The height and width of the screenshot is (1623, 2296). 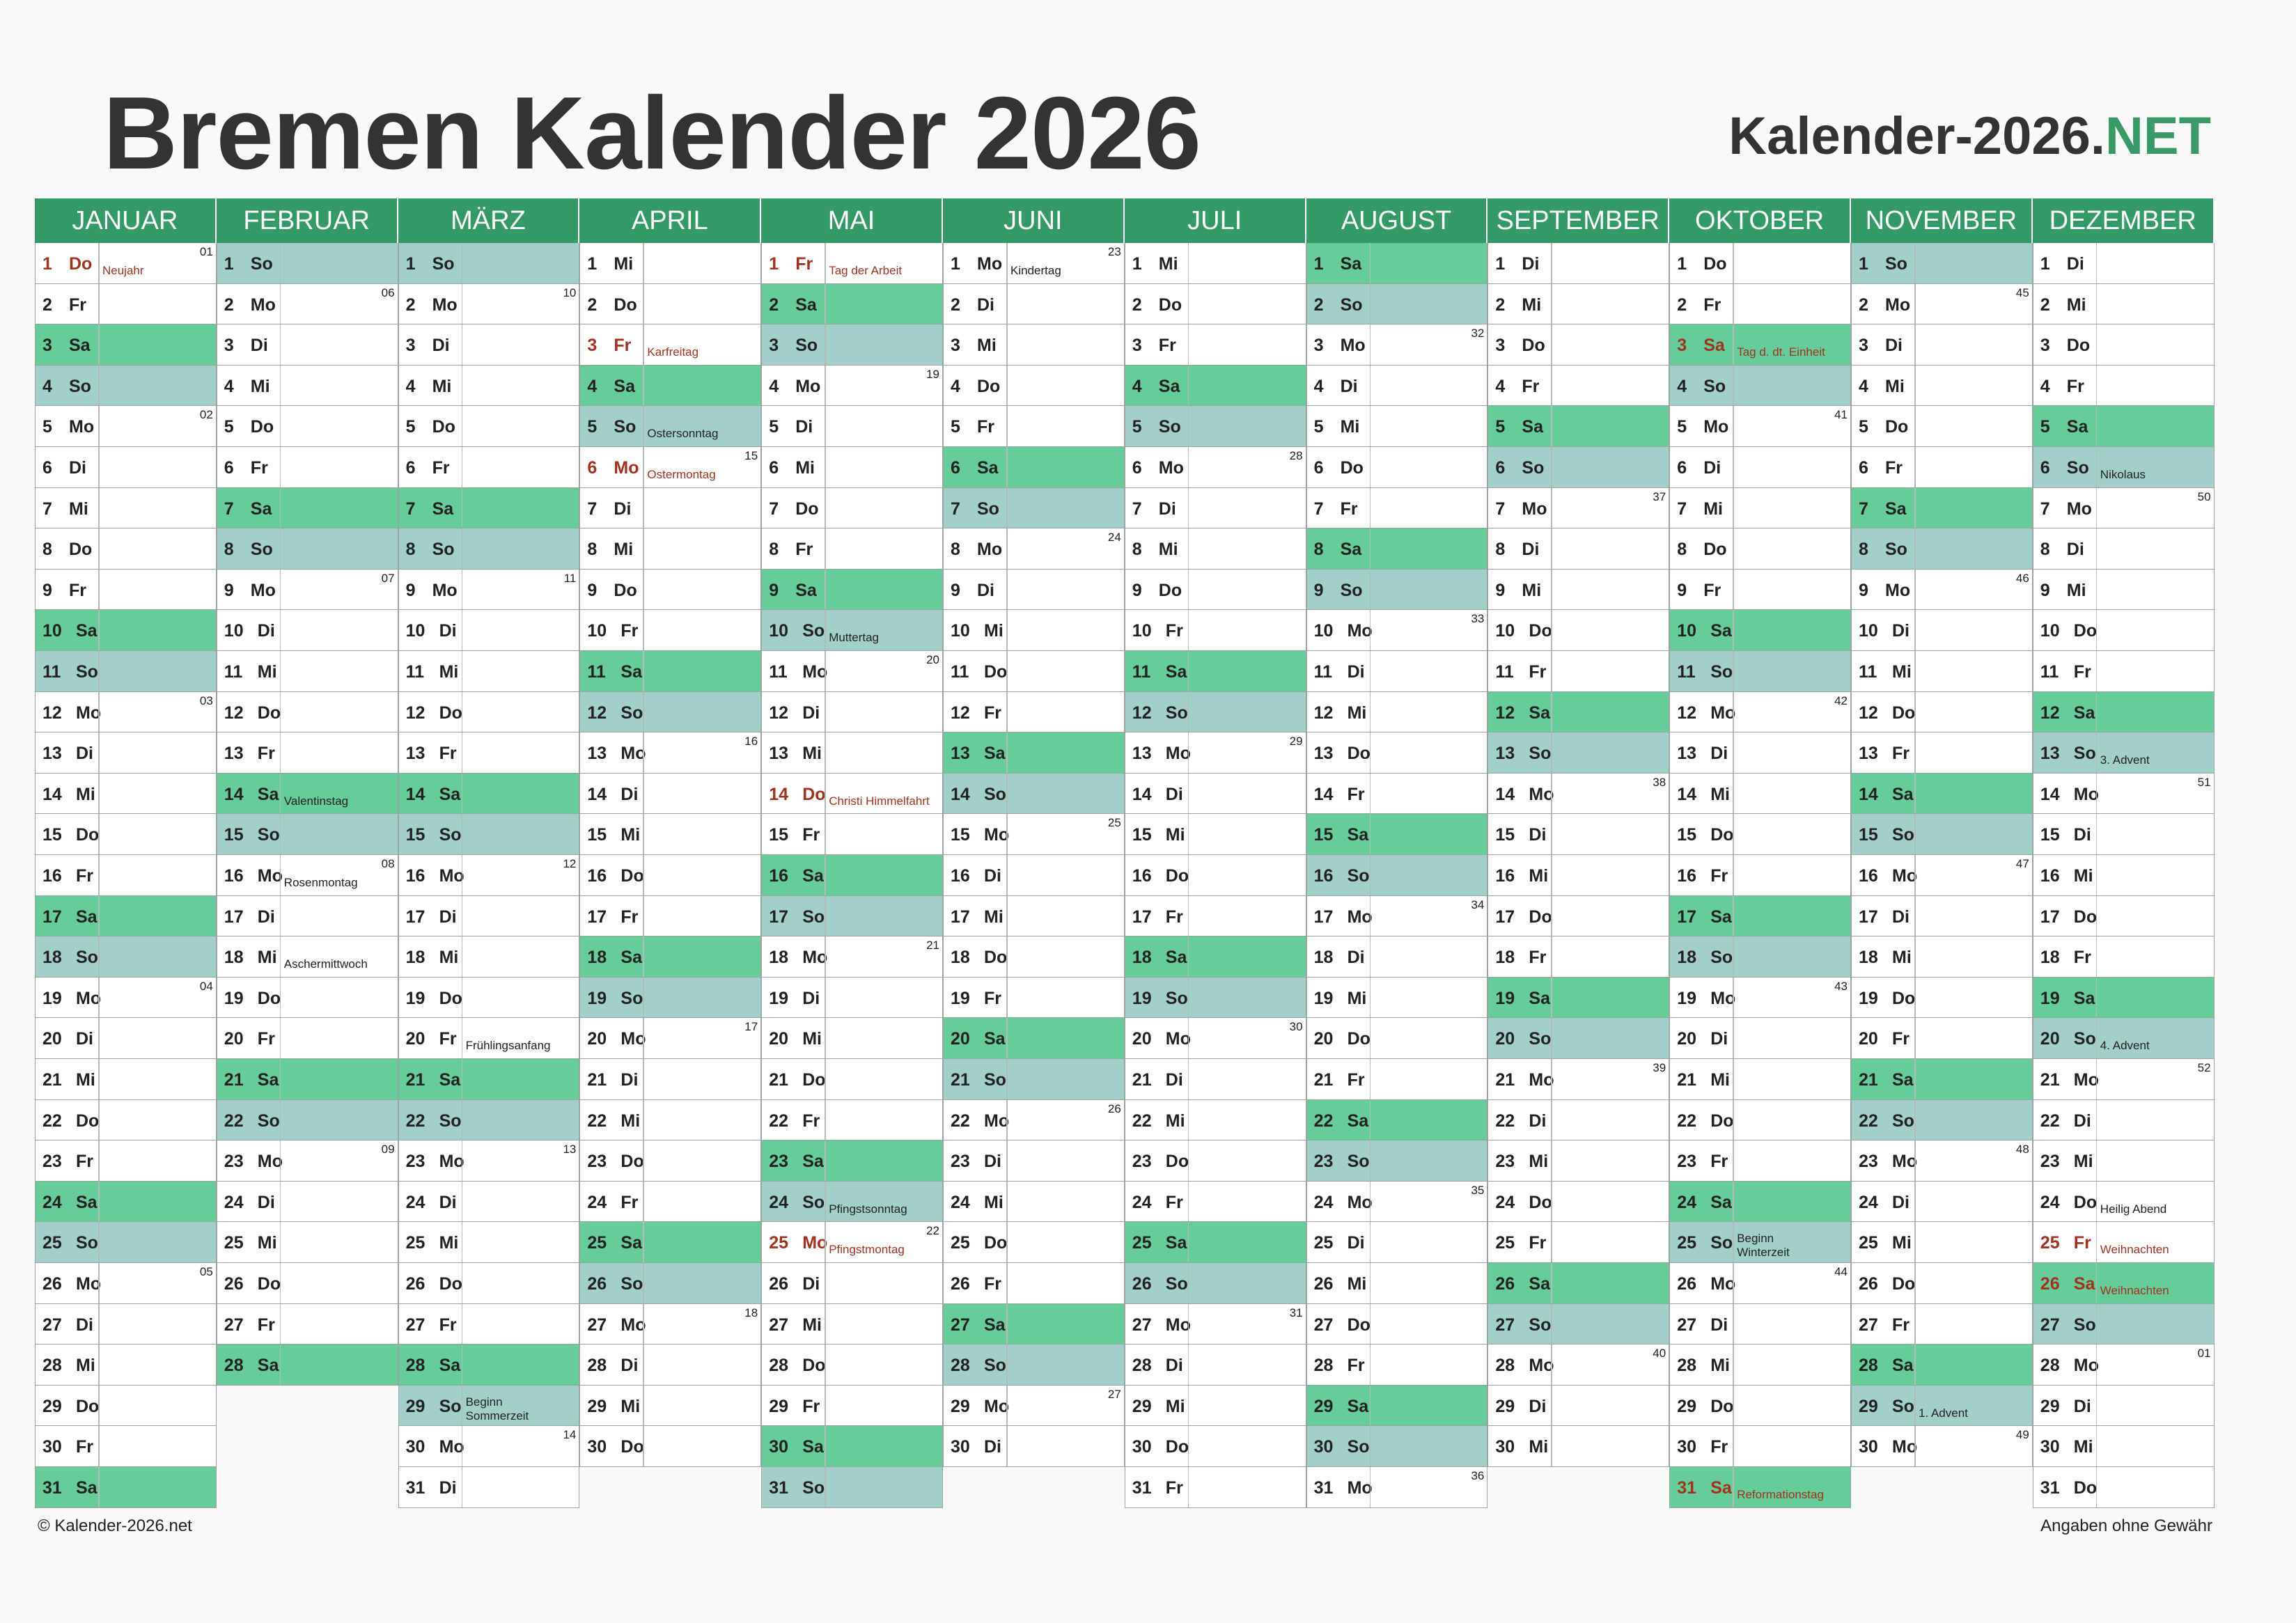 What do you see at coordinates (307, 1242) in the screenshot?
I see `day-cell: 25 Mi` at bounding box center [307, 1242].